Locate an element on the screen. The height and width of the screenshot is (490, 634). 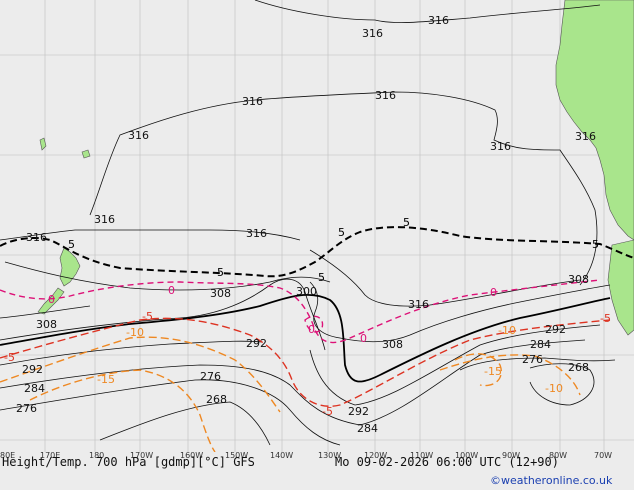
longitude-label: 80E is located at coordinates (7, 455).